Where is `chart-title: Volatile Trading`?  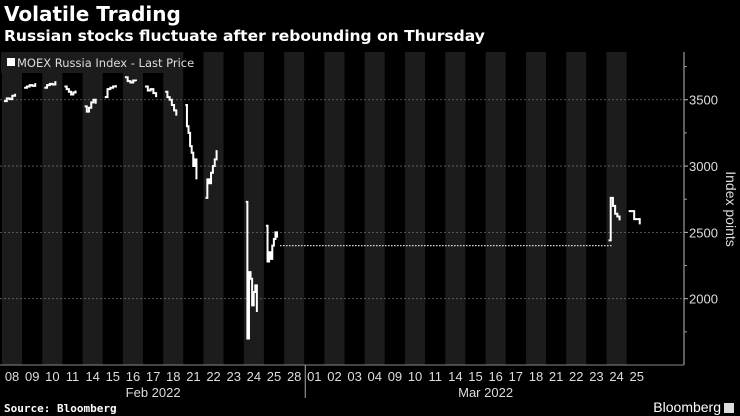
chart-title: Volatile Trading is located at coordinates (92, 14).